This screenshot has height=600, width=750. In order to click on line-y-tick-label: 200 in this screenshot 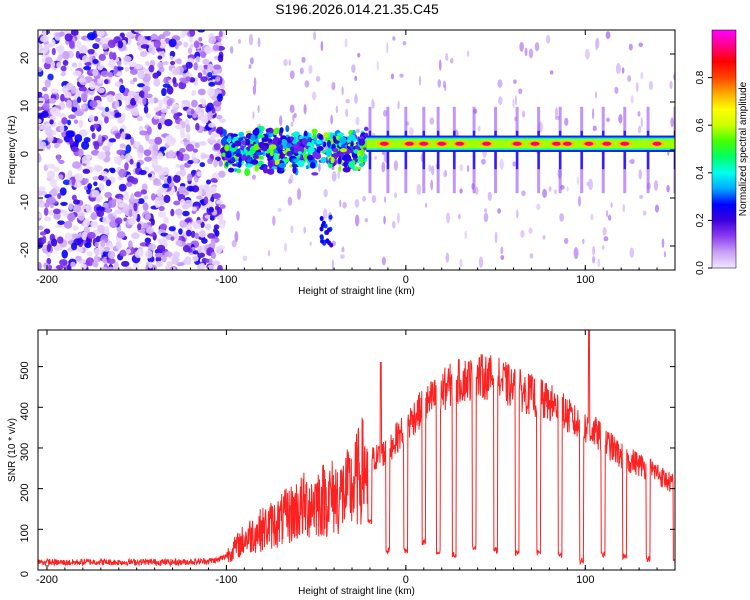, I will do `click(25, 492)`.